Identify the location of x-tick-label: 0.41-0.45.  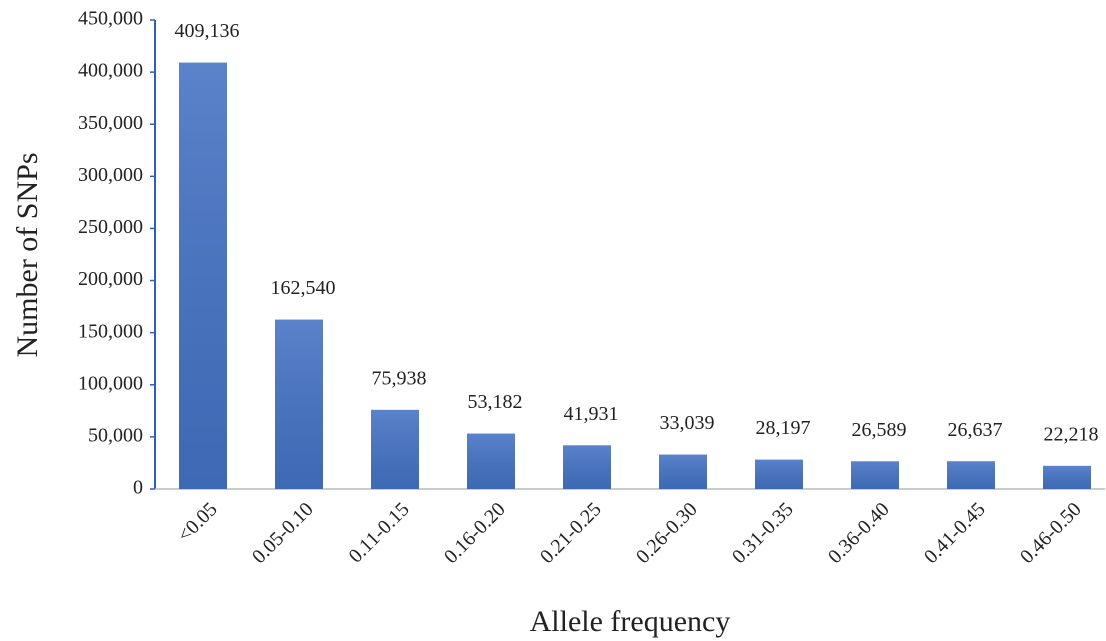
(955, 533).